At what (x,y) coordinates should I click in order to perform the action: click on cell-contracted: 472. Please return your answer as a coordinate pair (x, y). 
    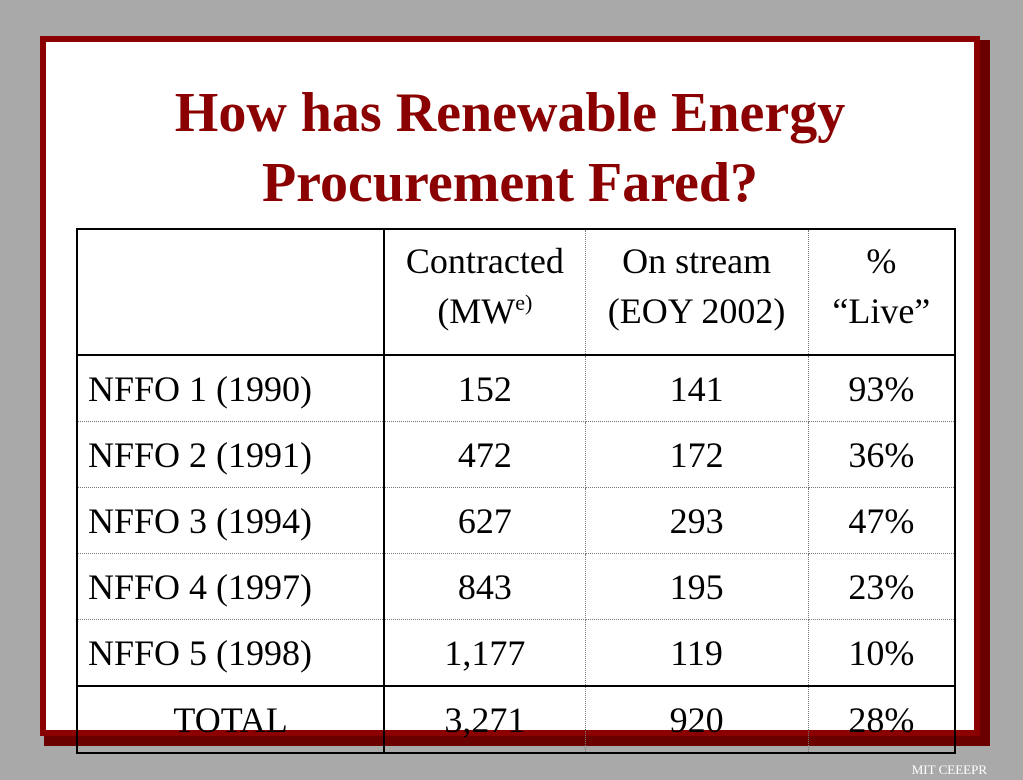
    Looking at the image, I should click on (484, 454).